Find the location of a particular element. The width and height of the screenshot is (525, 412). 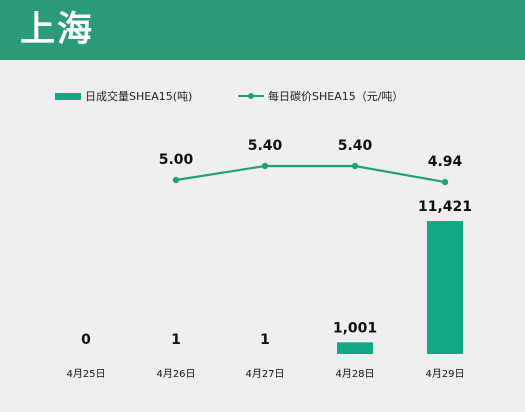

x-tick-label: 4月27日 is located at coordinates (264, 374).